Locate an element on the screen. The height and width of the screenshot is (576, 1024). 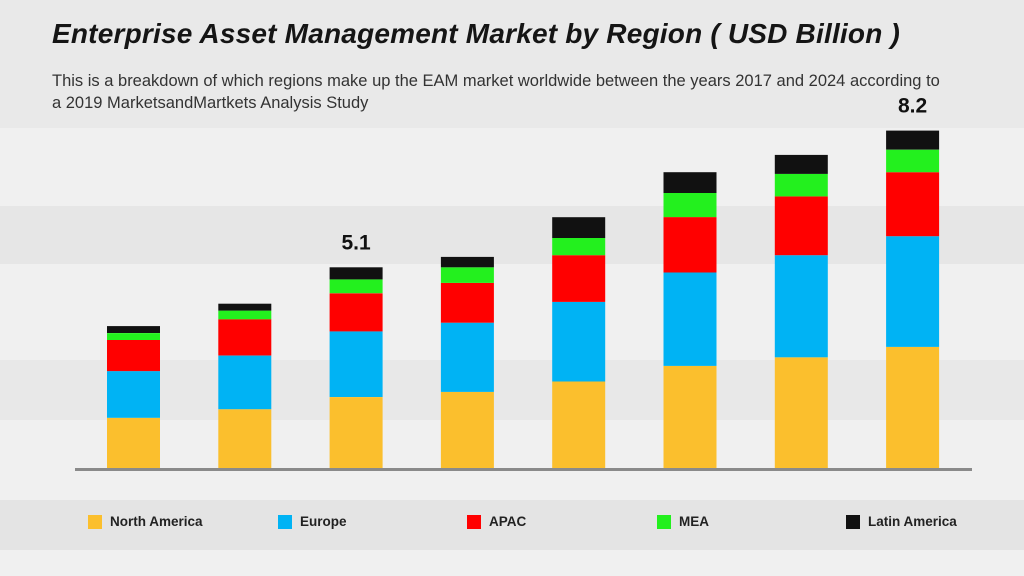
chart-legend: North America Europe APAC MEA Latin America is located at coordinates (512, 525).